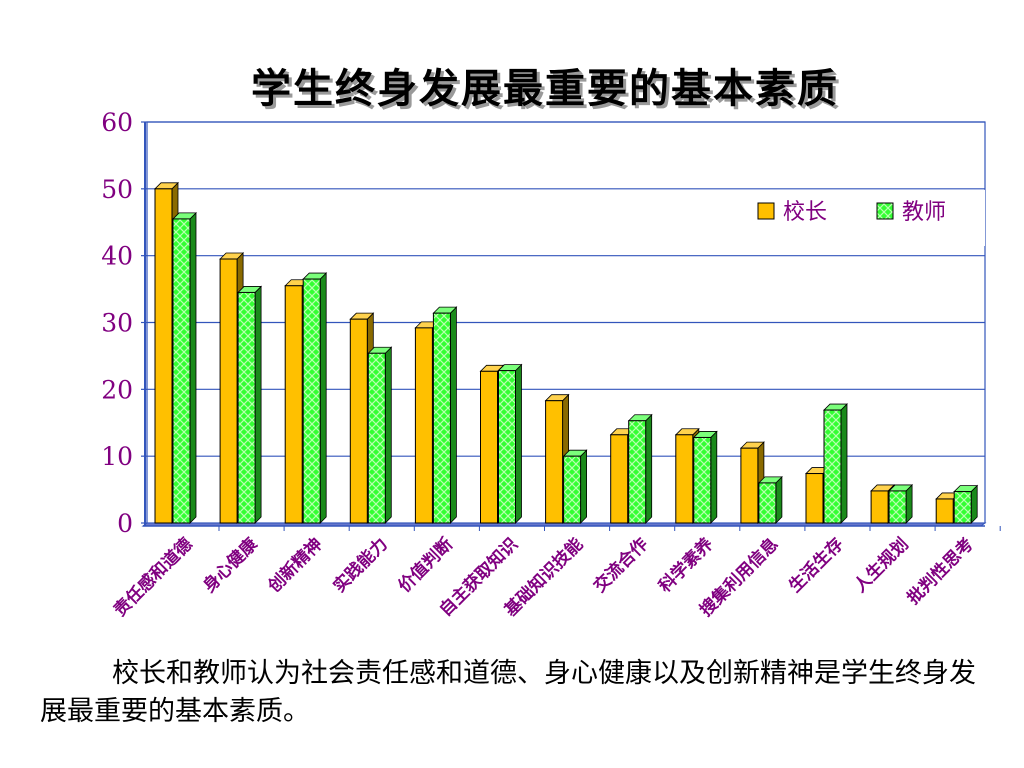 This screenshot has height=768, width=1024. I want to click on x-tick-label: 价值判断, so click(425, 565).